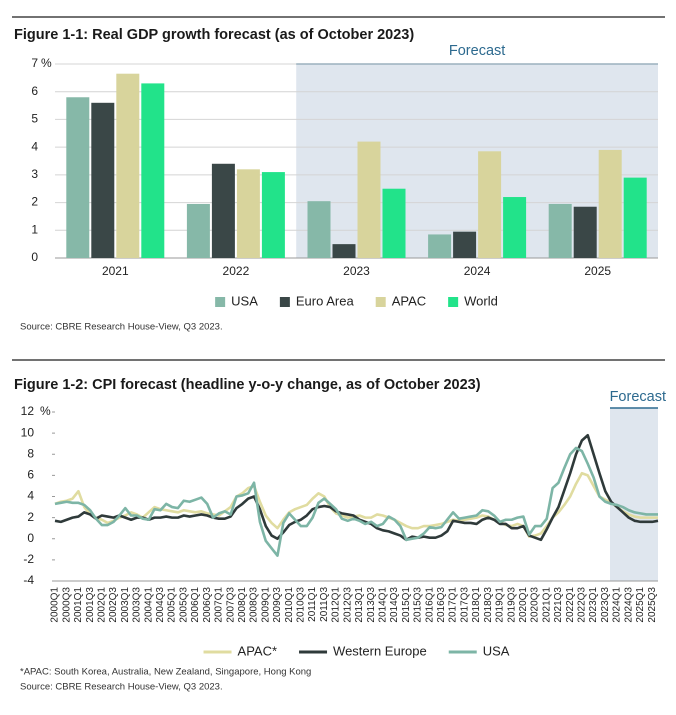 Image resolution: width=676 pixels, height=715 pixels. I want to click on x-tick-label: 2020Q1, so click(523, 605).